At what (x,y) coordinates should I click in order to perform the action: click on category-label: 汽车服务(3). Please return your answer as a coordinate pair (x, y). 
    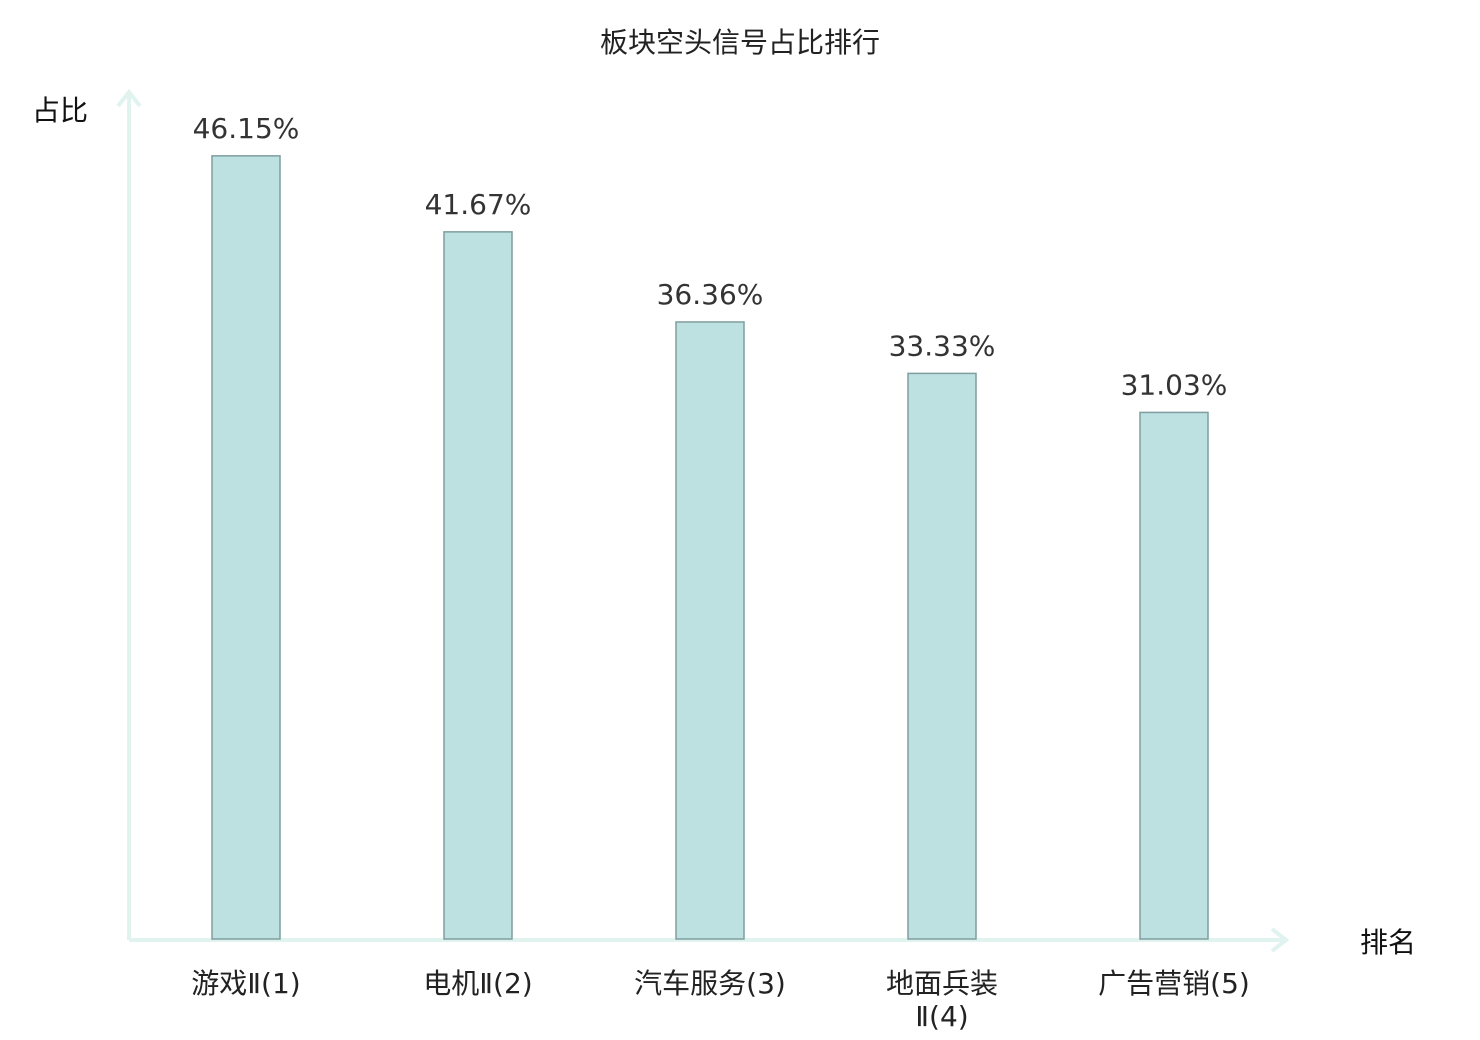
    Looking at the image, I should click on (710, 983).